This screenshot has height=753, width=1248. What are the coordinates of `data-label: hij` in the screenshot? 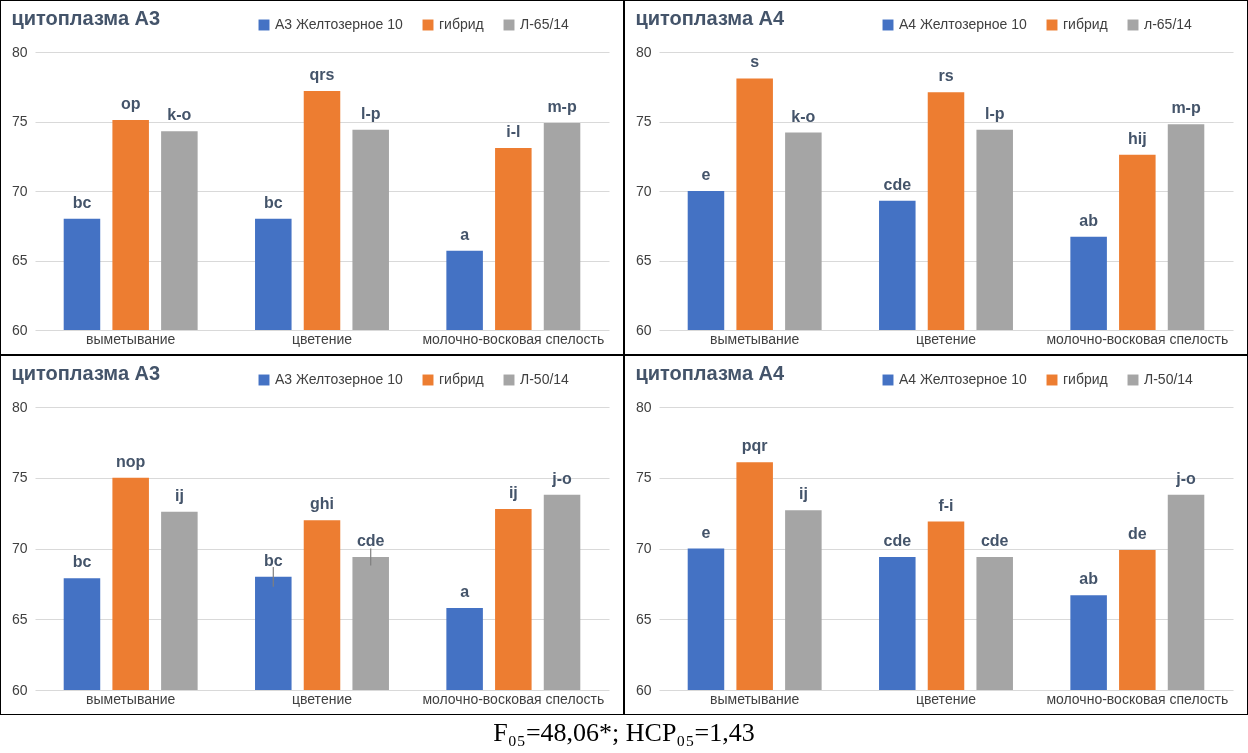 It's located at (1137, 138).